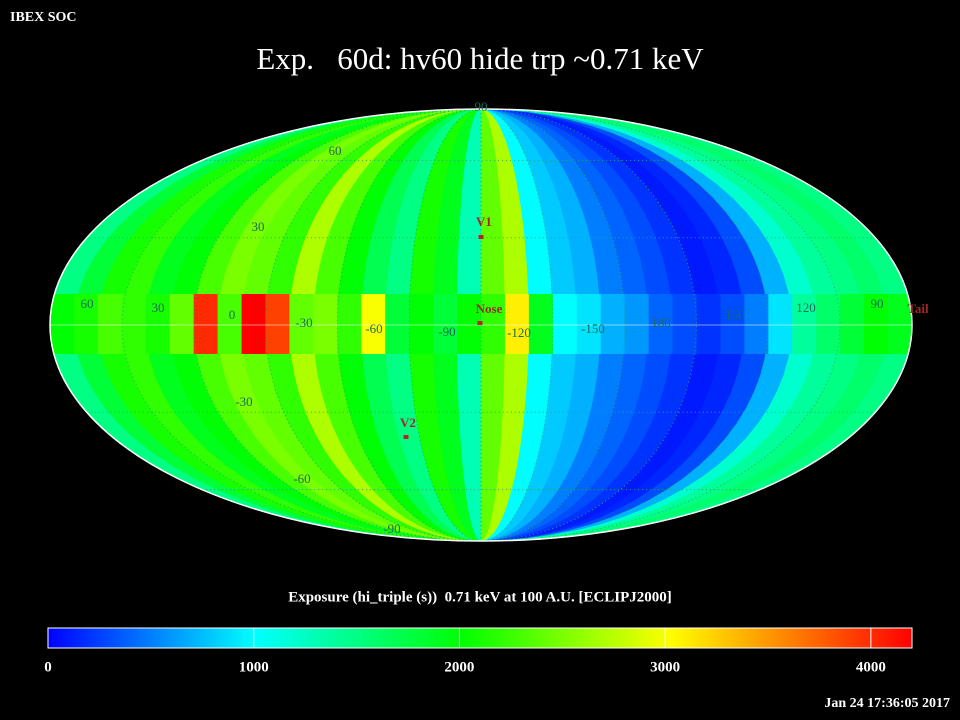 The image size is (960, 720). Describe the element at coordinates (43, 17) in the screenshot. I see `source-label: IBEX SOC` at that location.